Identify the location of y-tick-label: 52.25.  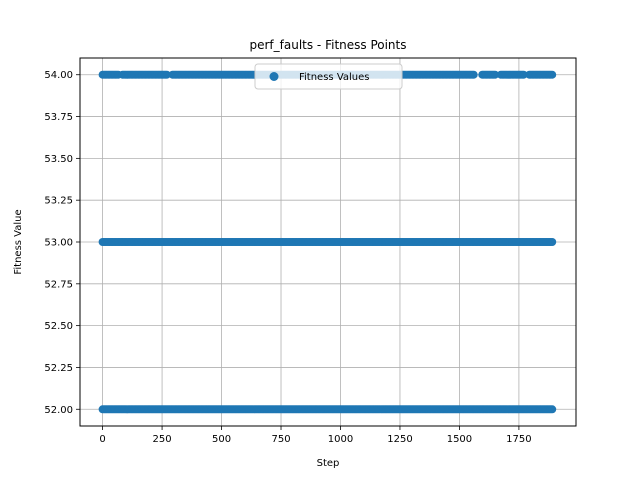
(58, 368).